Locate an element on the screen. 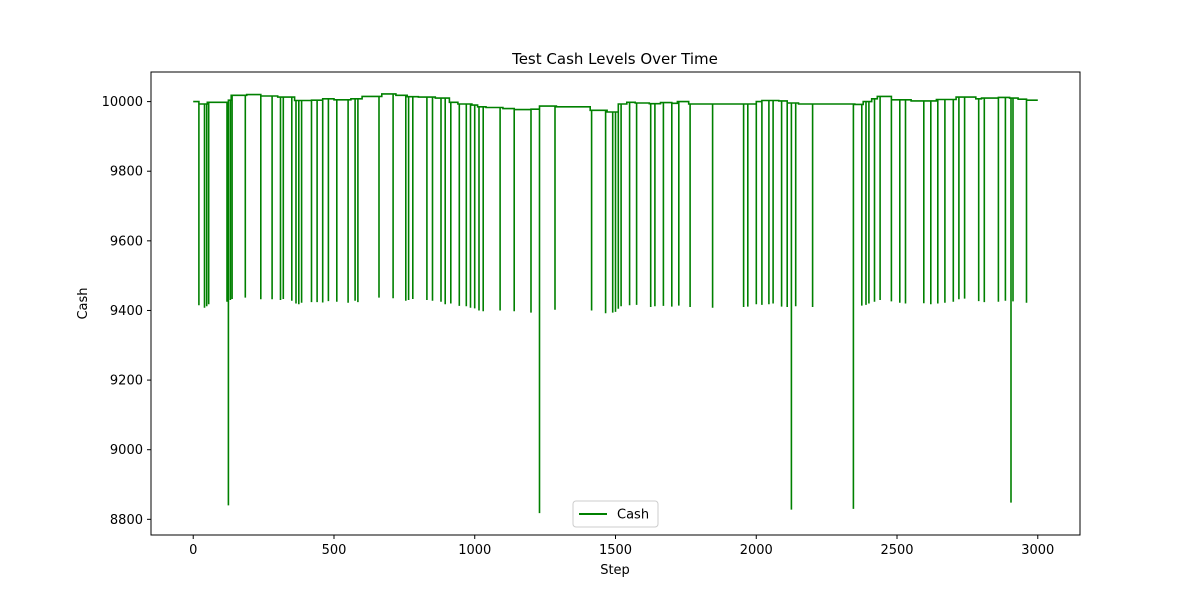 The width and height of the screenshot is (1200, 600). x-tick-label: 2500 is located at coordinates (896, 550).